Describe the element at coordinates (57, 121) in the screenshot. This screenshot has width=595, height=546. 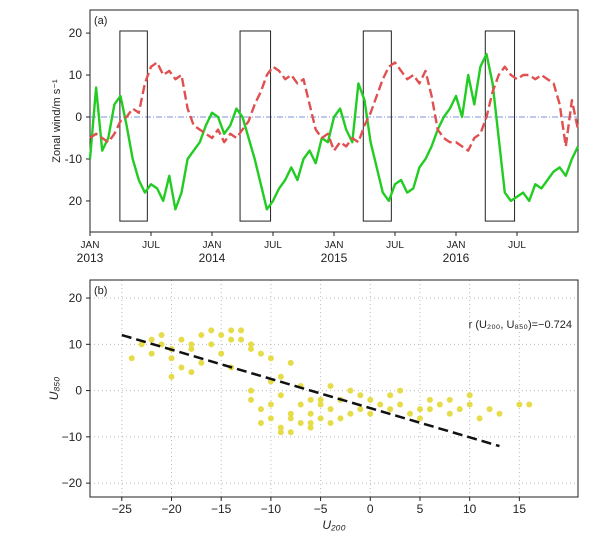
I see `y-axis-label: Zonal wind/m s⁻¹` at that location.